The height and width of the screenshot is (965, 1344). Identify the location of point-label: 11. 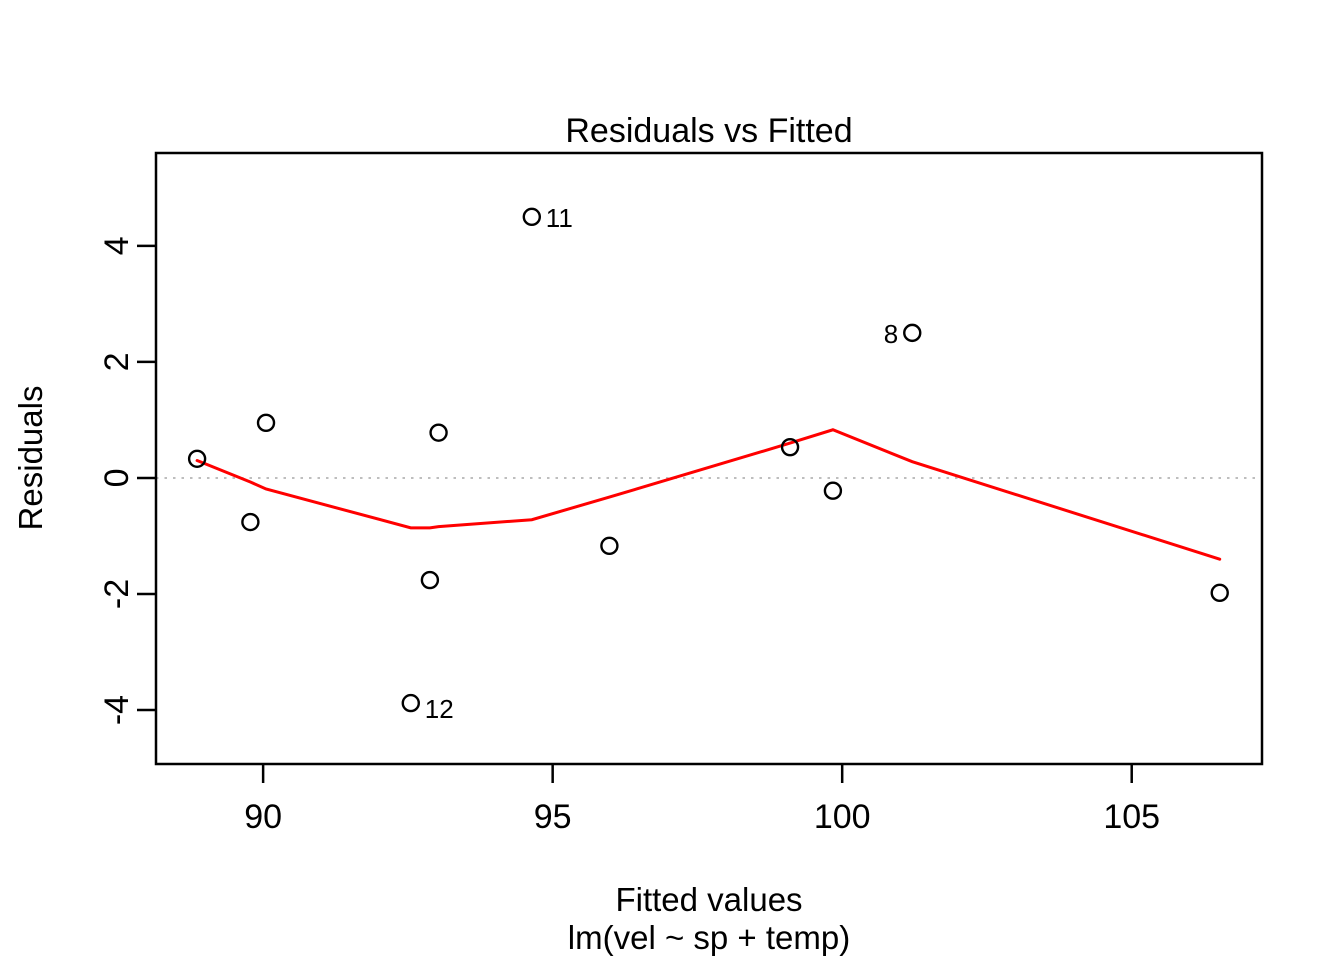
(559, 218).